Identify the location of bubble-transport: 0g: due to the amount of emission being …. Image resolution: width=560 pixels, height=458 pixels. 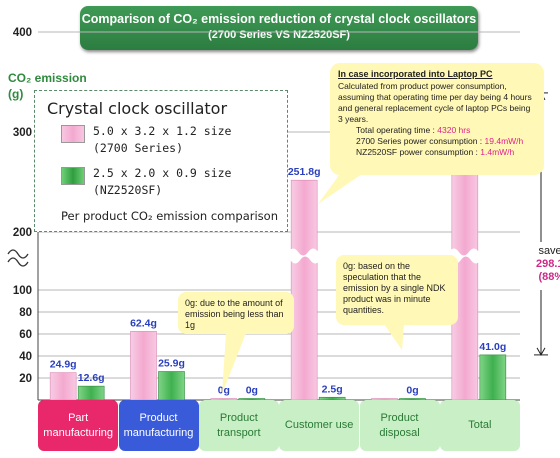
(236, 313).